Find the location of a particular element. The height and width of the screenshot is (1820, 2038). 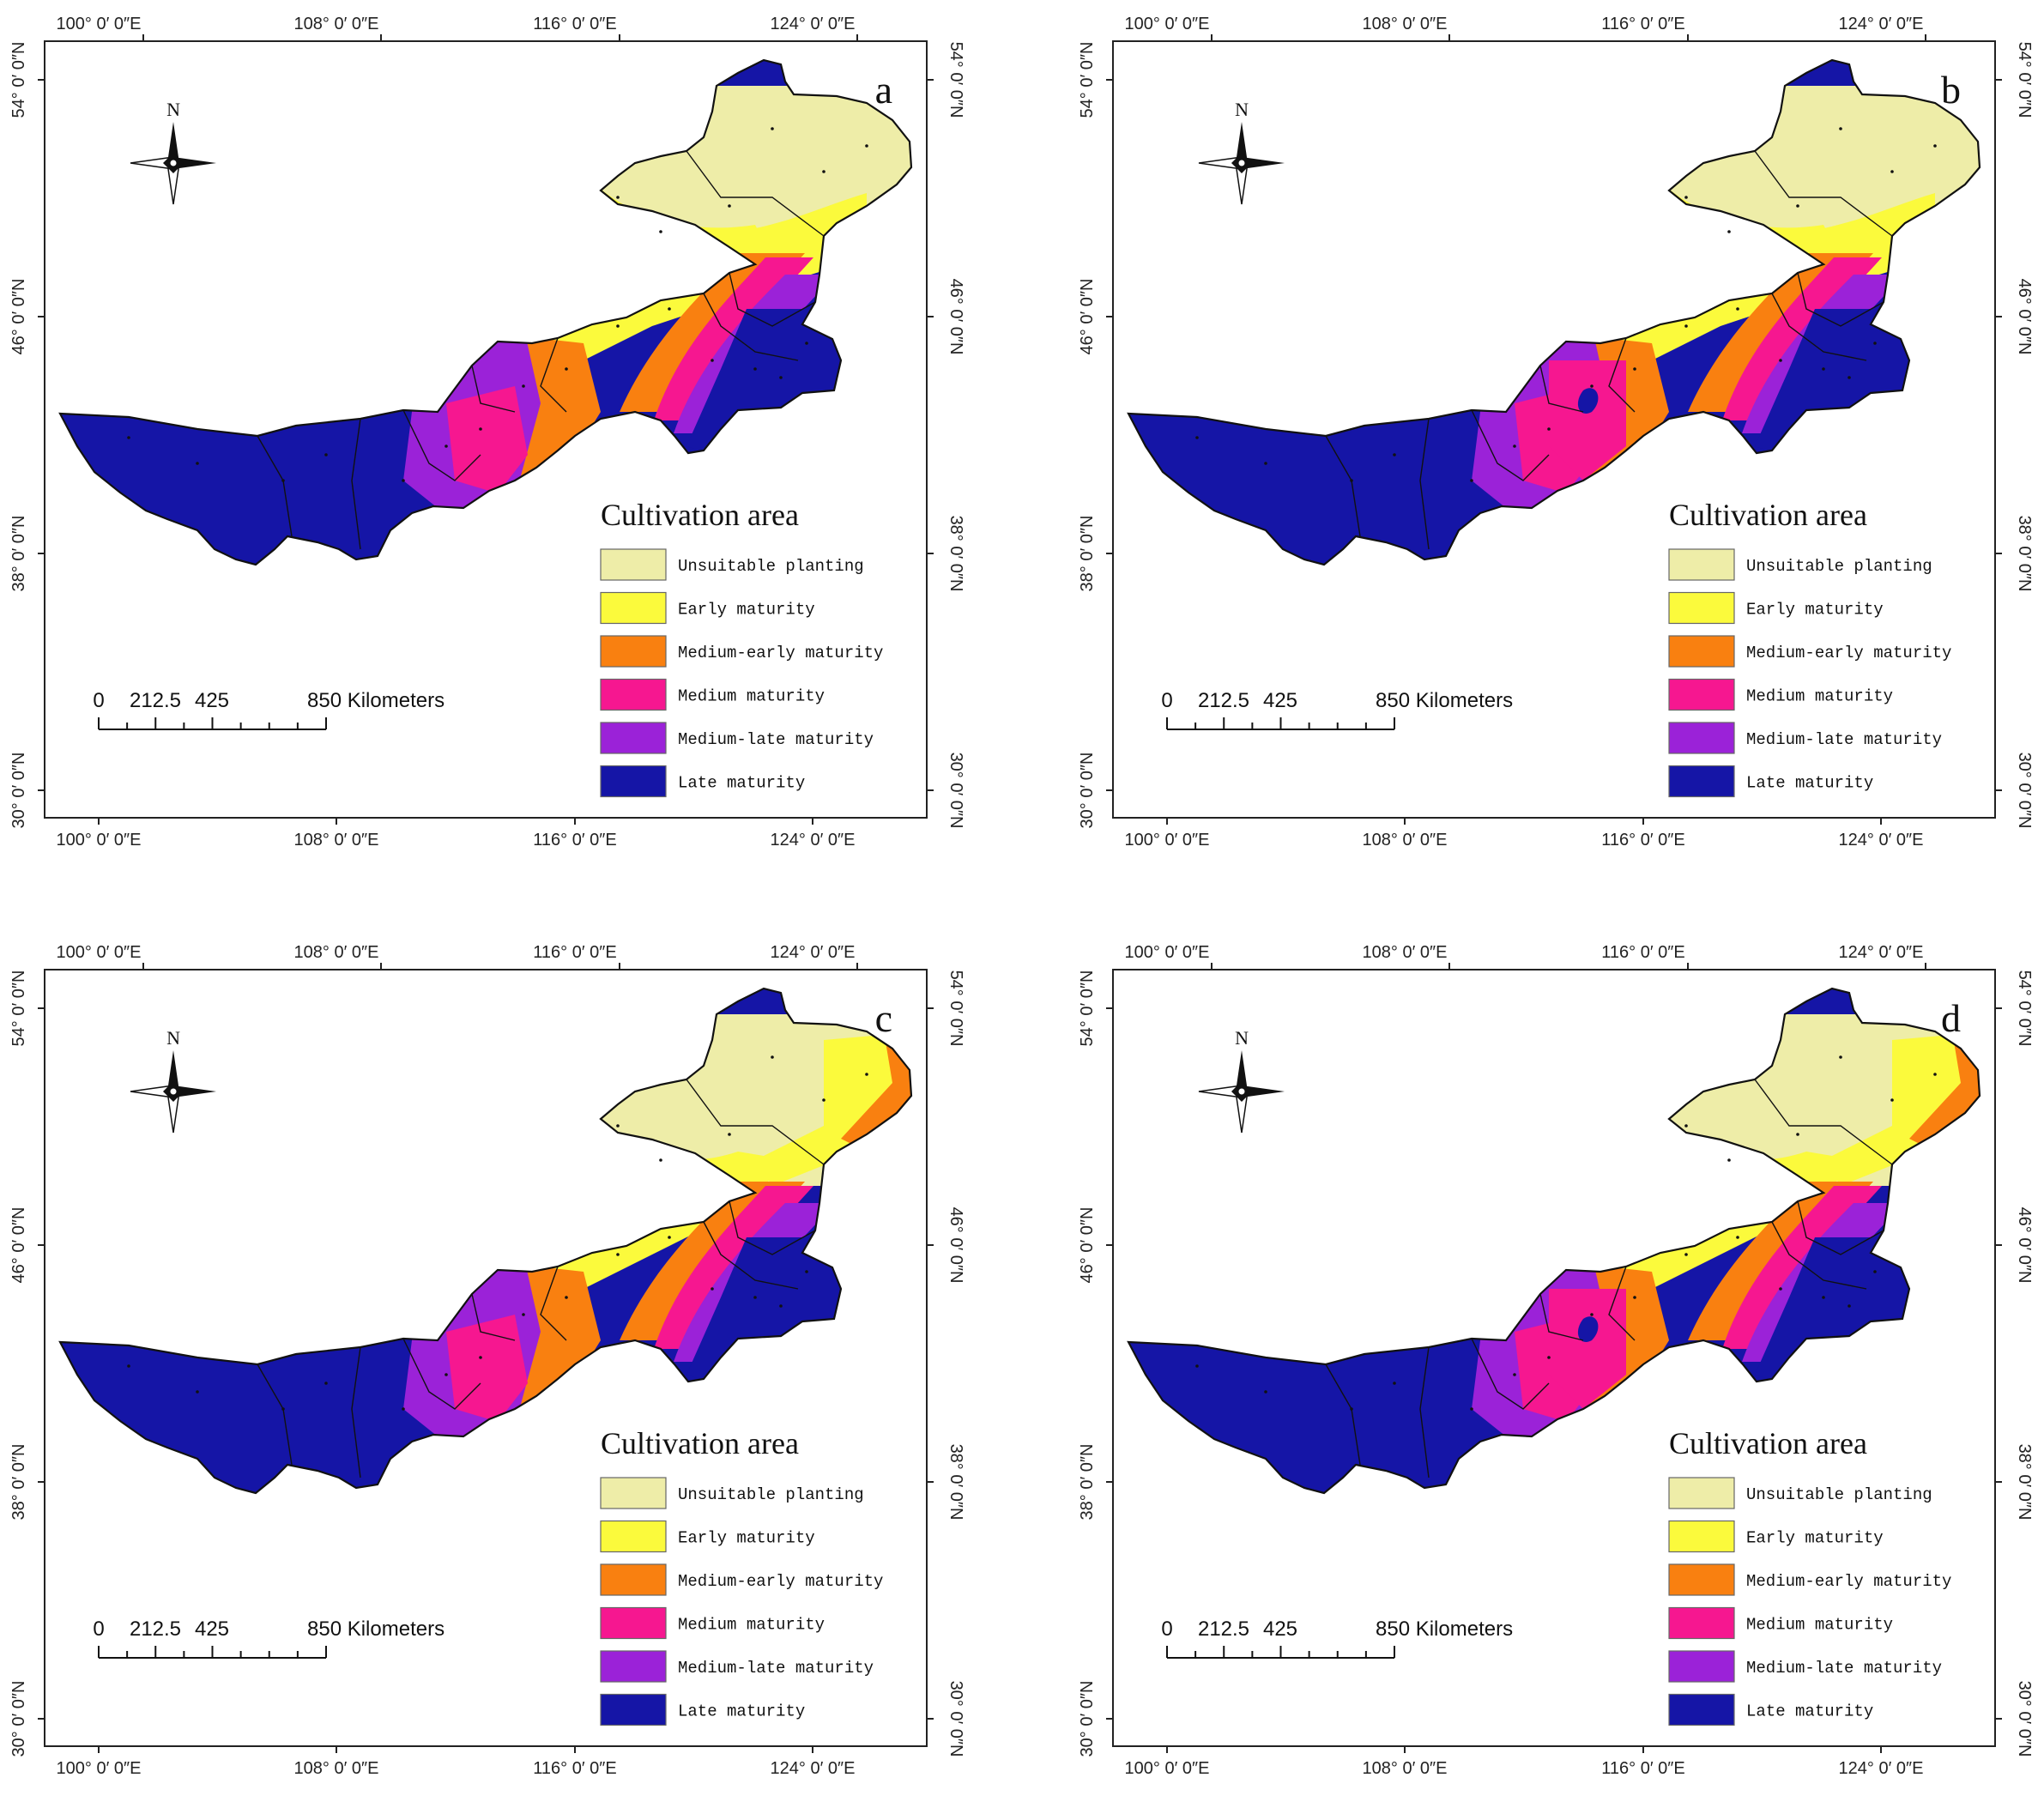

legend-swatch-unsuitable is located at coordinates (633, 564).